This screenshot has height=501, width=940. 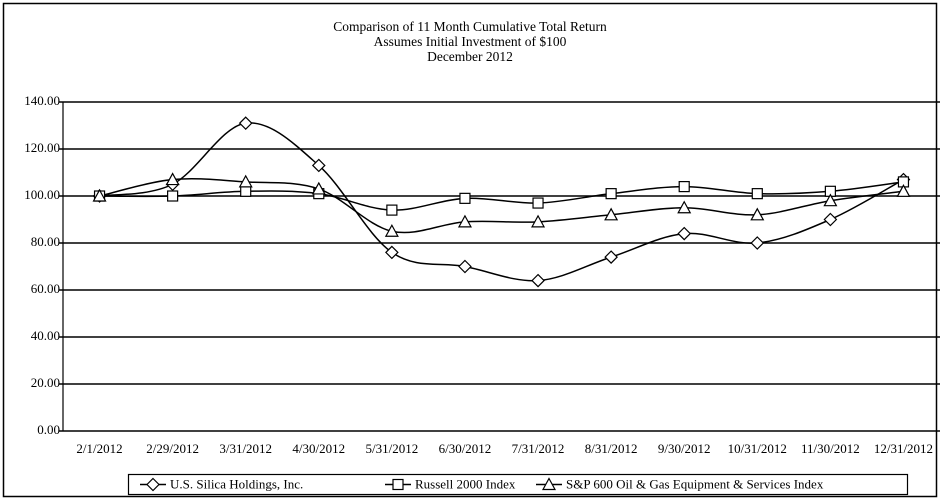 I want to click on x-tick-label: 2/1/2012, so click(x=99, y=448).